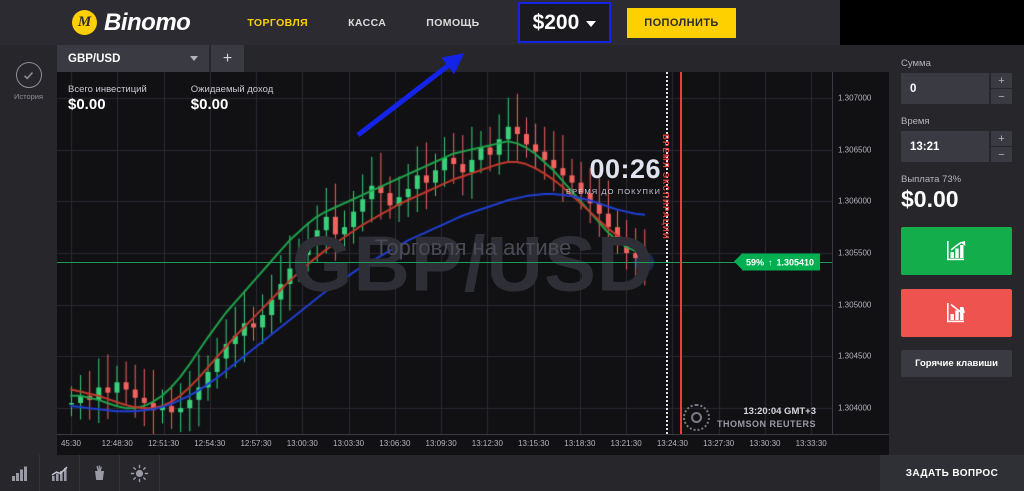 This screenshot has width=1024, height=491. I want to click on buy-up-button, so click(956, 251).